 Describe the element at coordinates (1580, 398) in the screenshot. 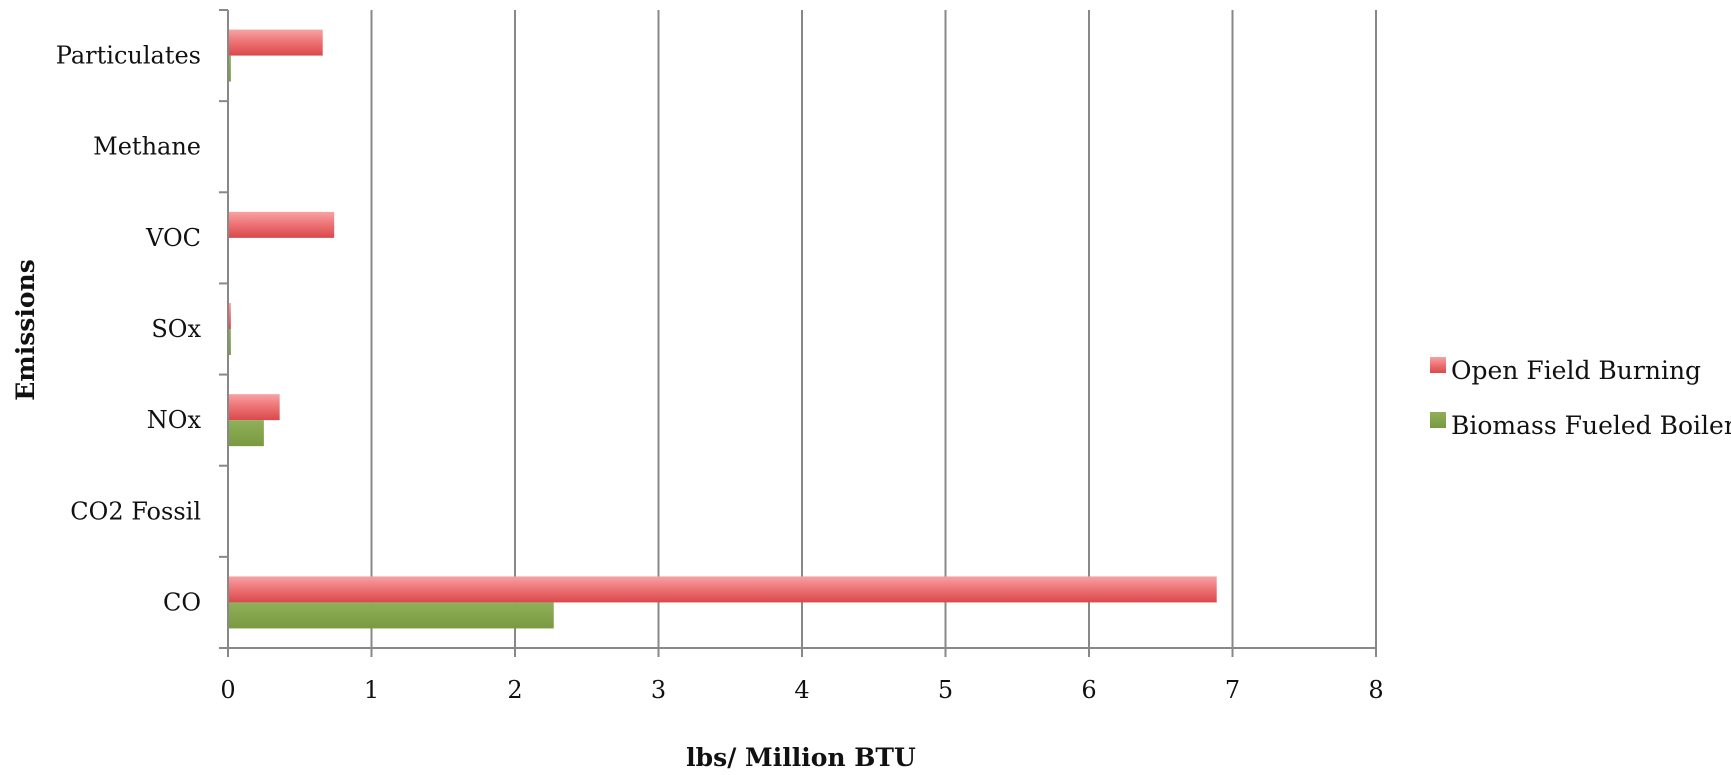

I see `legend: Open Field Burning Biomass Fueled Boiler` at that location.